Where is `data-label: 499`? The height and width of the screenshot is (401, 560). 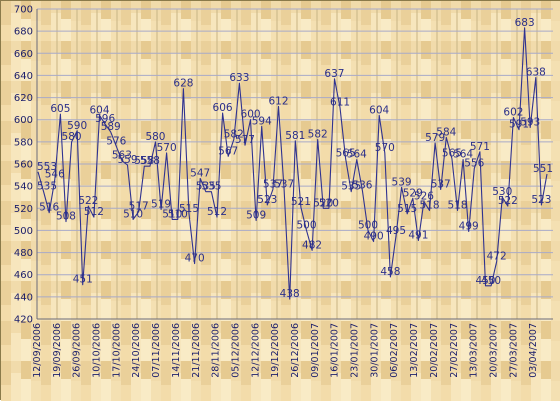
data-label: 499 is located at coordinates (469, 227).